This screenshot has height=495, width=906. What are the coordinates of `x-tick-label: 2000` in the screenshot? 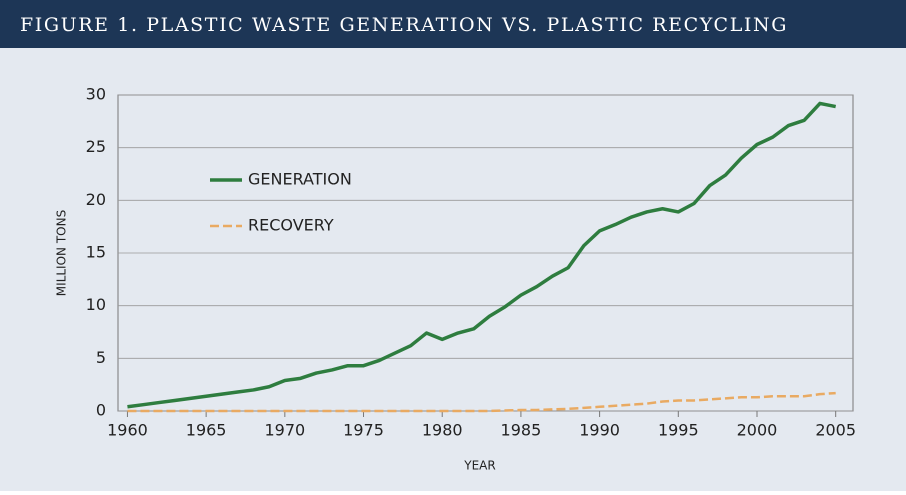 It's located at (757, 430).